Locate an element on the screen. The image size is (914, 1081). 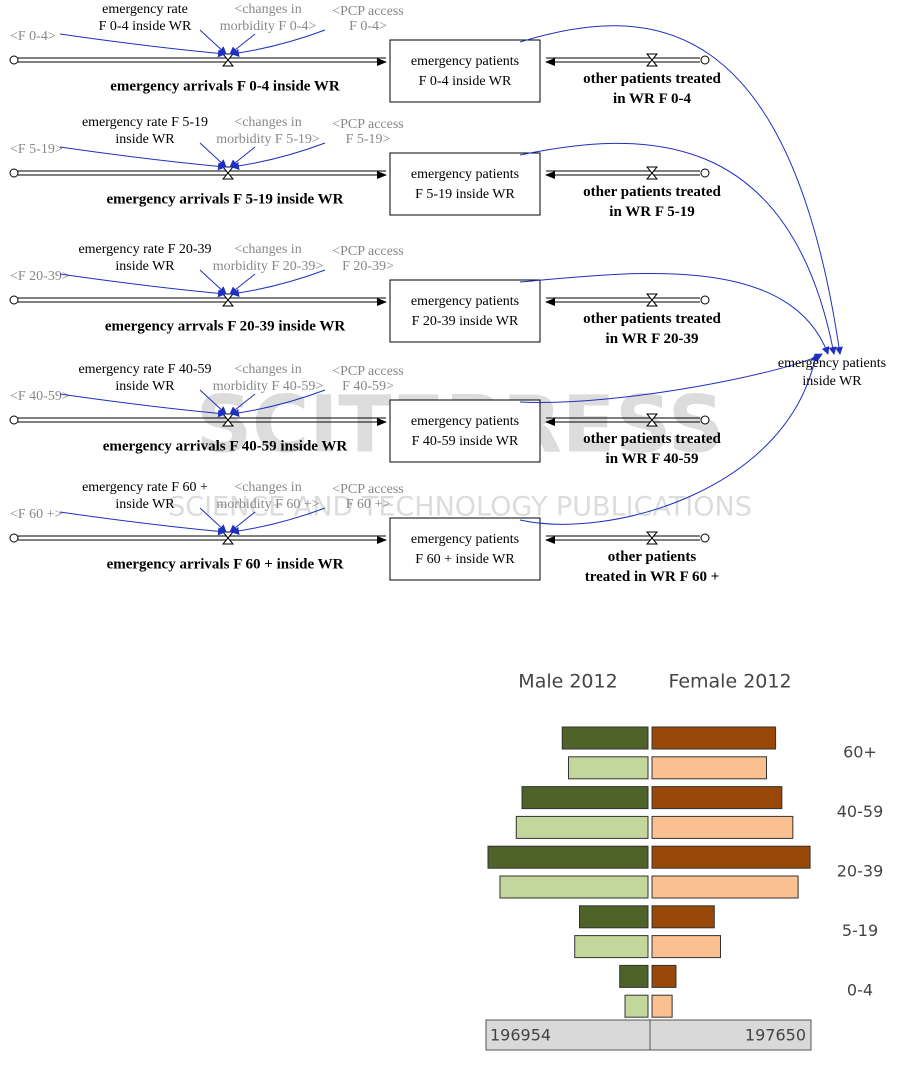
pcp-variable: <PCP access F 40-59> is located at coordinates (368, 379).